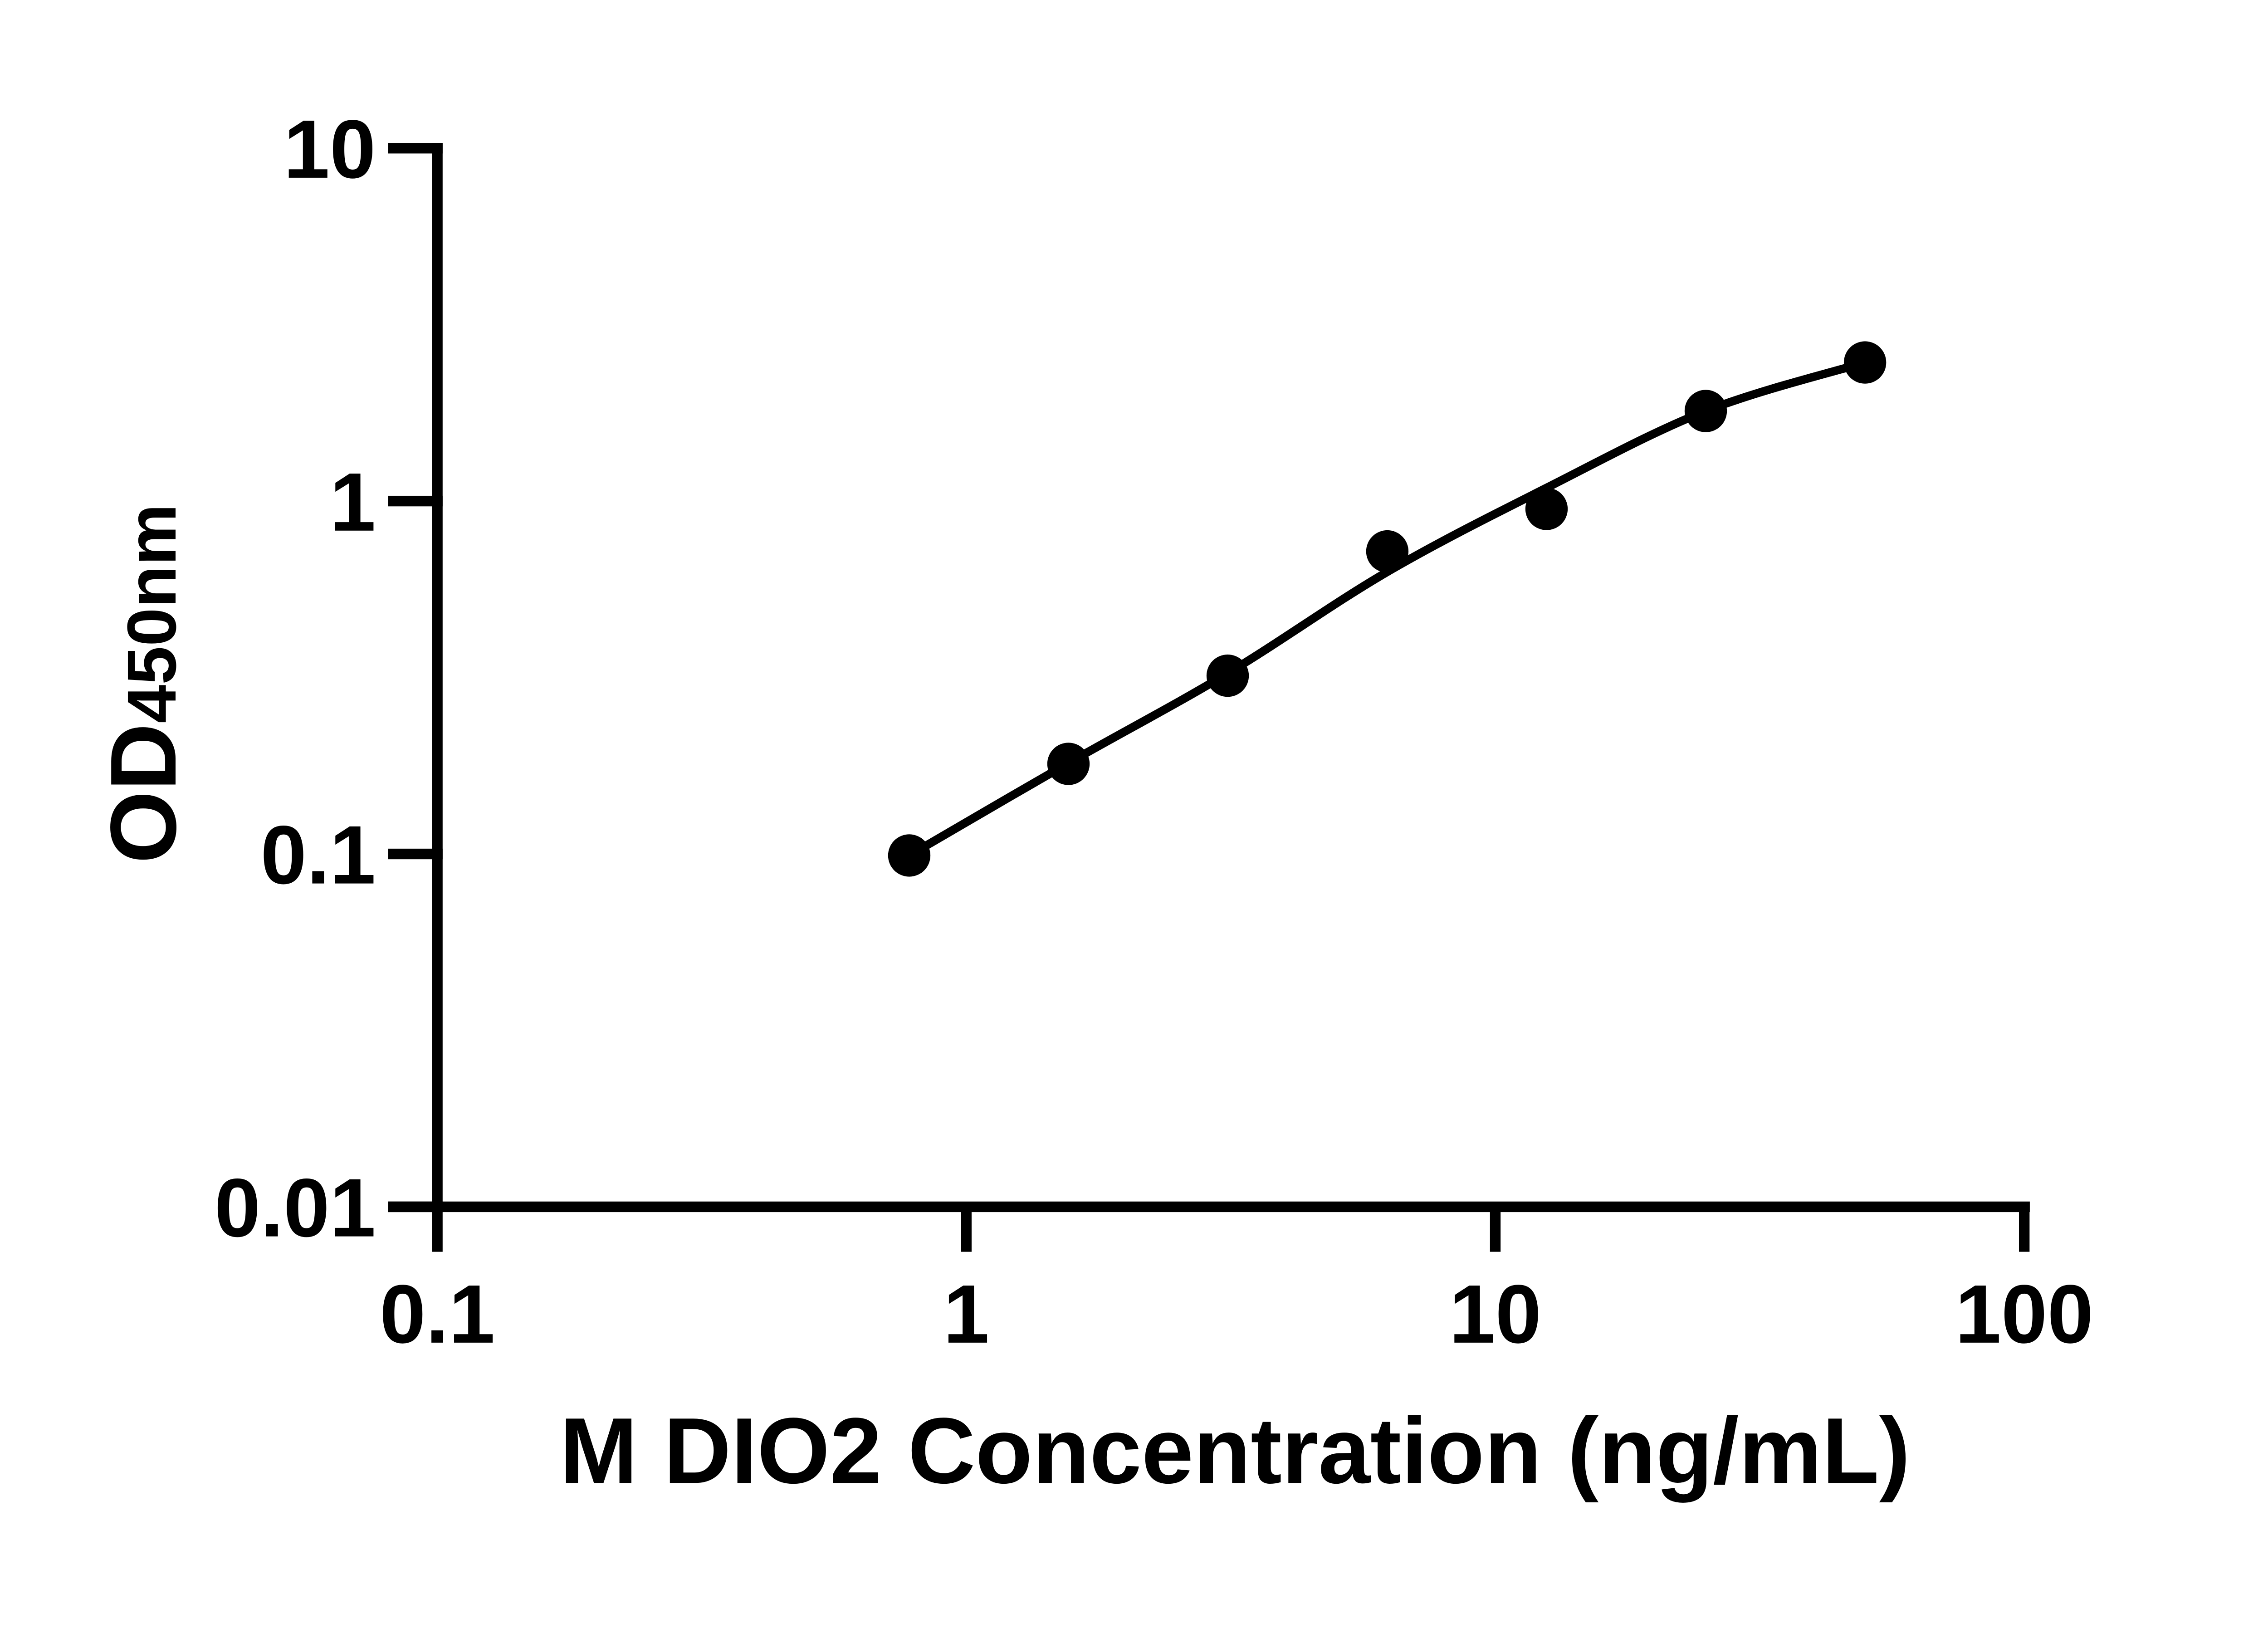  What do you see at coordinates (330, 149) in the screenshot?
I see `y-tick-label: 10` at bounding box center [330, 149].